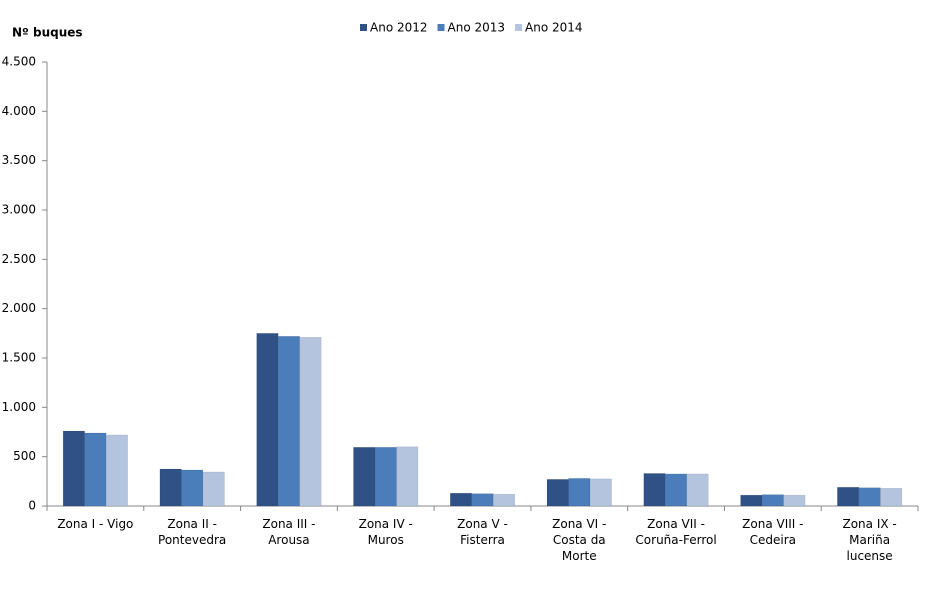 The image size is (926, 600). What do you see at coordinates (289, 532) in the screenshot?
I see `x-tick-label: Zona III - Arousa` at bounding box center [289, 532].